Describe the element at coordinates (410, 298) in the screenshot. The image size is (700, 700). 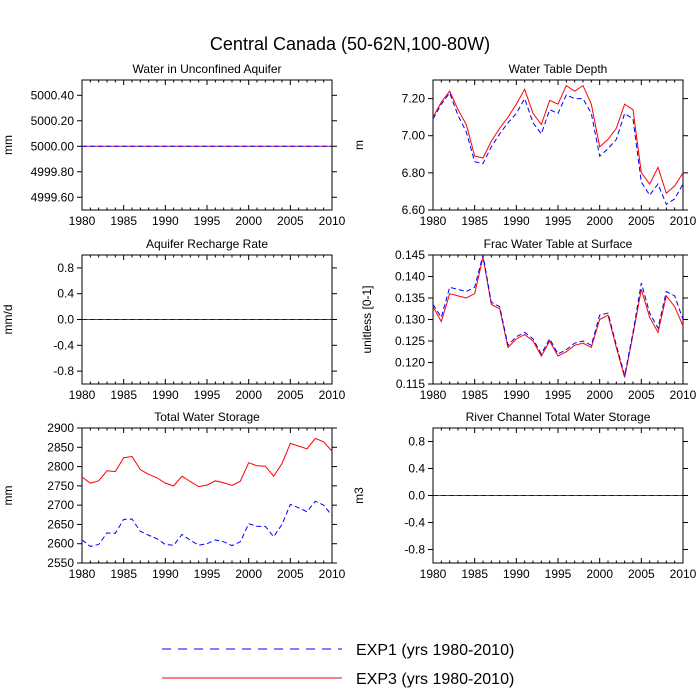
I see `y-tick-label: 0.135` at that location.